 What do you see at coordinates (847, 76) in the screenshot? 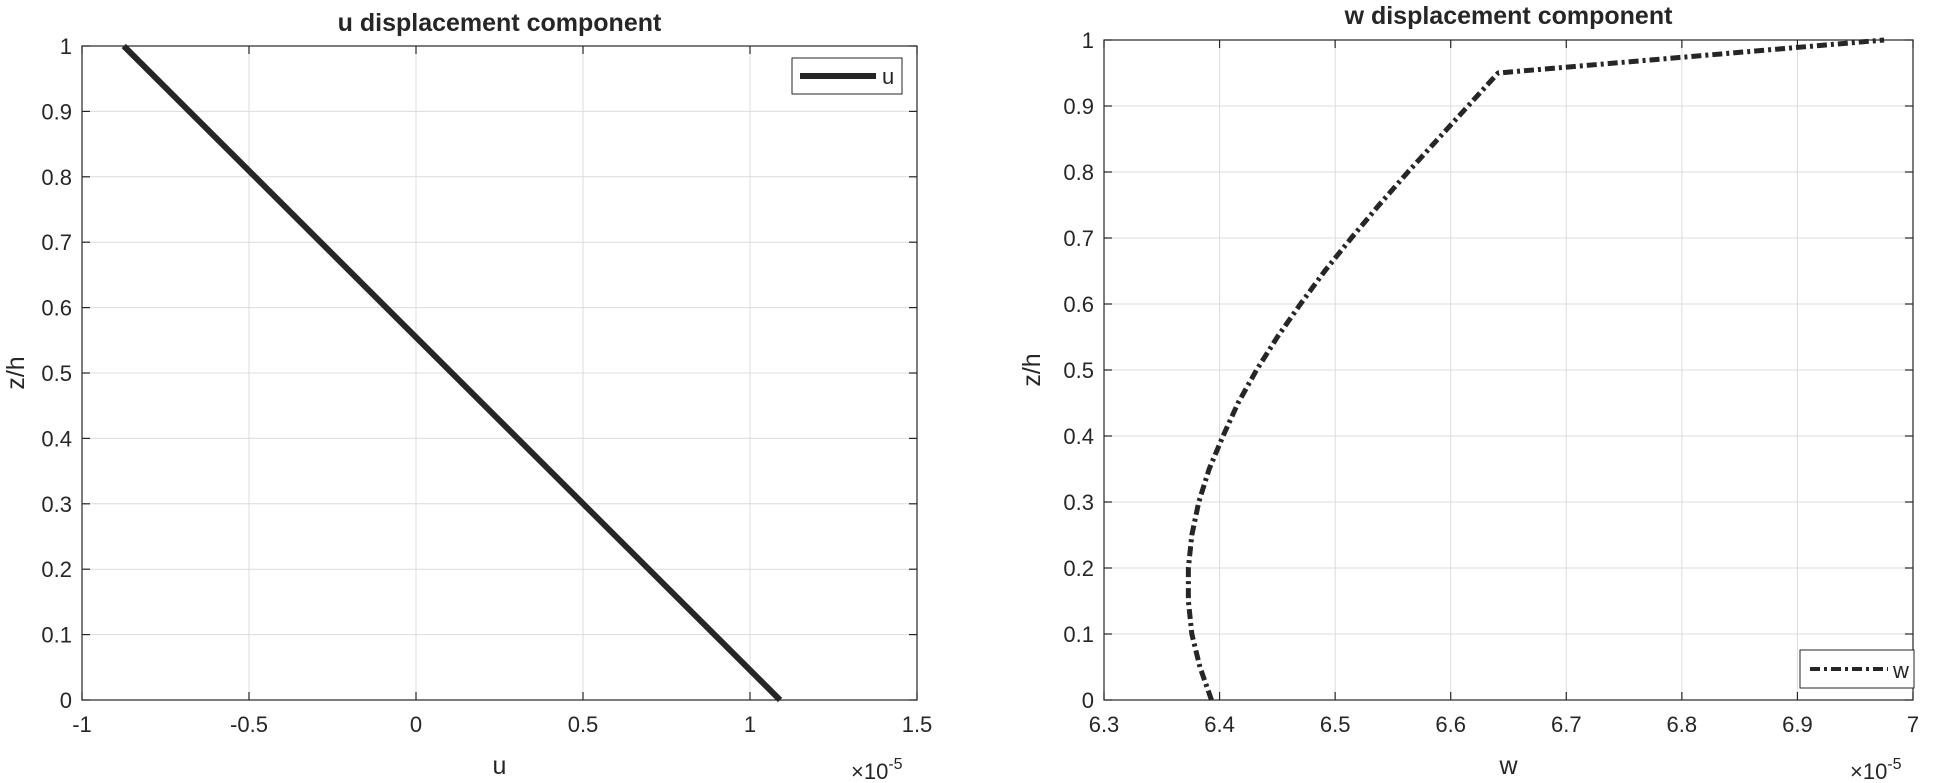
I see `u-legend: u` at bounding box center [847, 76].